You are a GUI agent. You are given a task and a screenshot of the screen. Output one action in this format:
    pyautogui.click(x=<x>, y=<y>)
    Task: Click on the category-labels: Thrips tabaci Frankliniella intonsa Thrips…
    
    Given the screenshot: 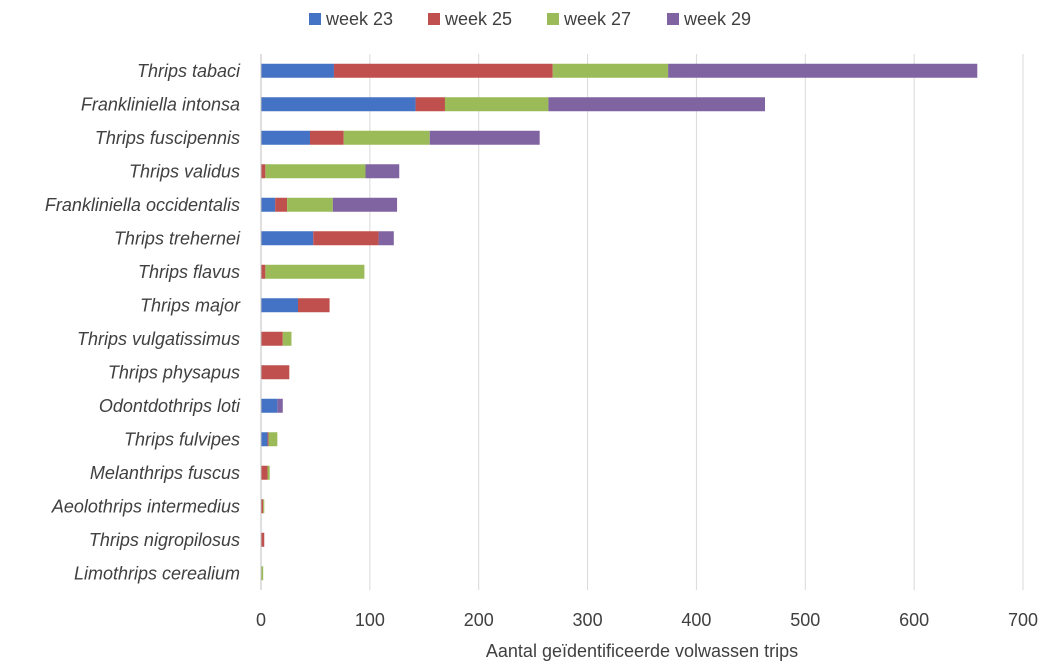 What is the action you would take?
    pyautogui.click(x=143, y=322)
    